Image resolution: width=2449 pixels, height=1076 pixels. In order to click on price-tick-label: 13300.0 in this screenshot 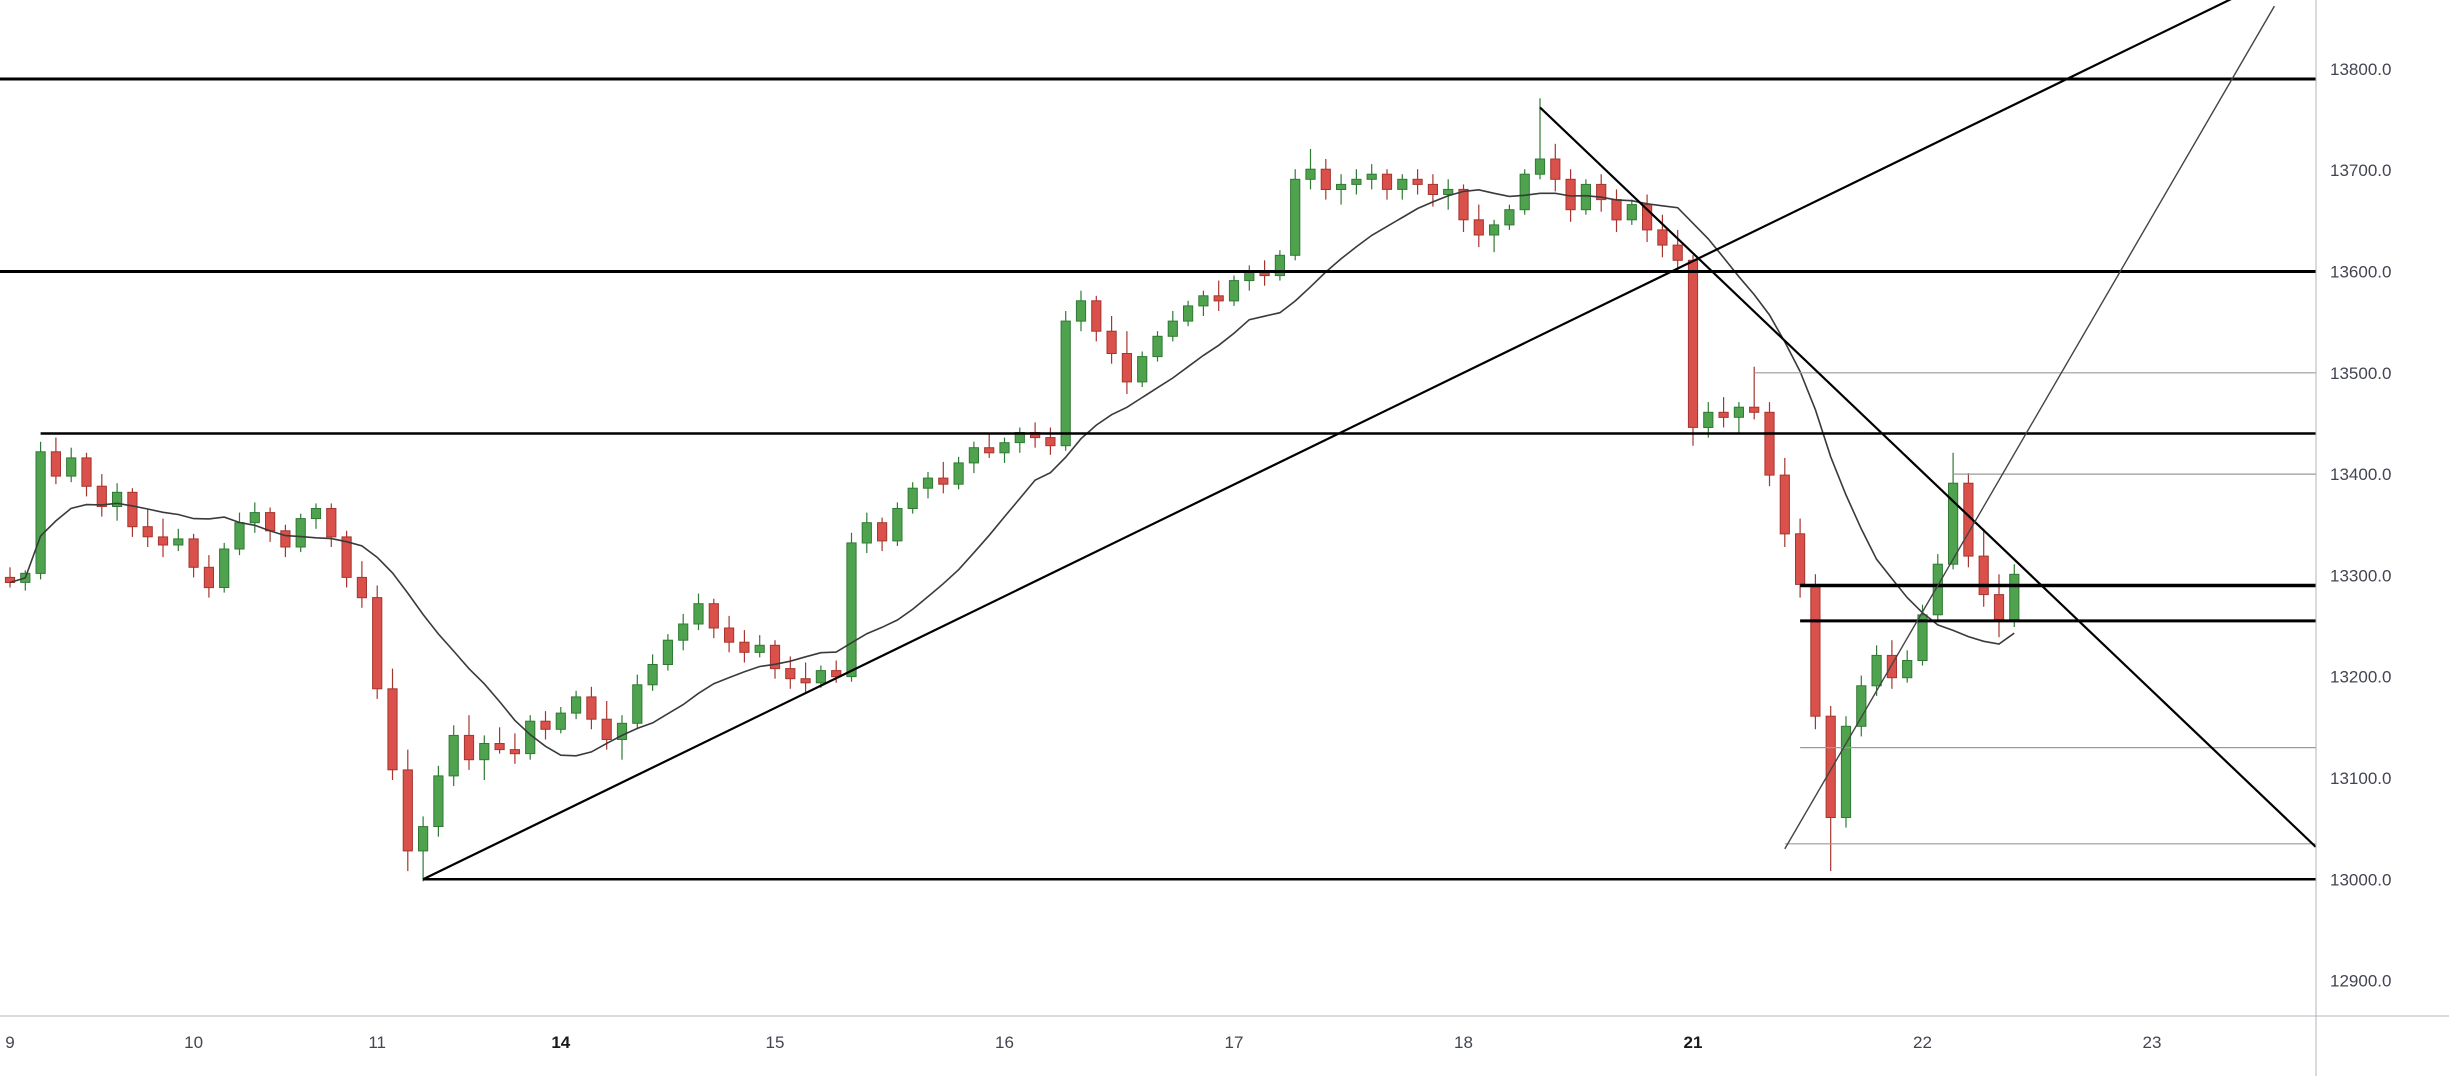, I will do `click(2360, 575)`.